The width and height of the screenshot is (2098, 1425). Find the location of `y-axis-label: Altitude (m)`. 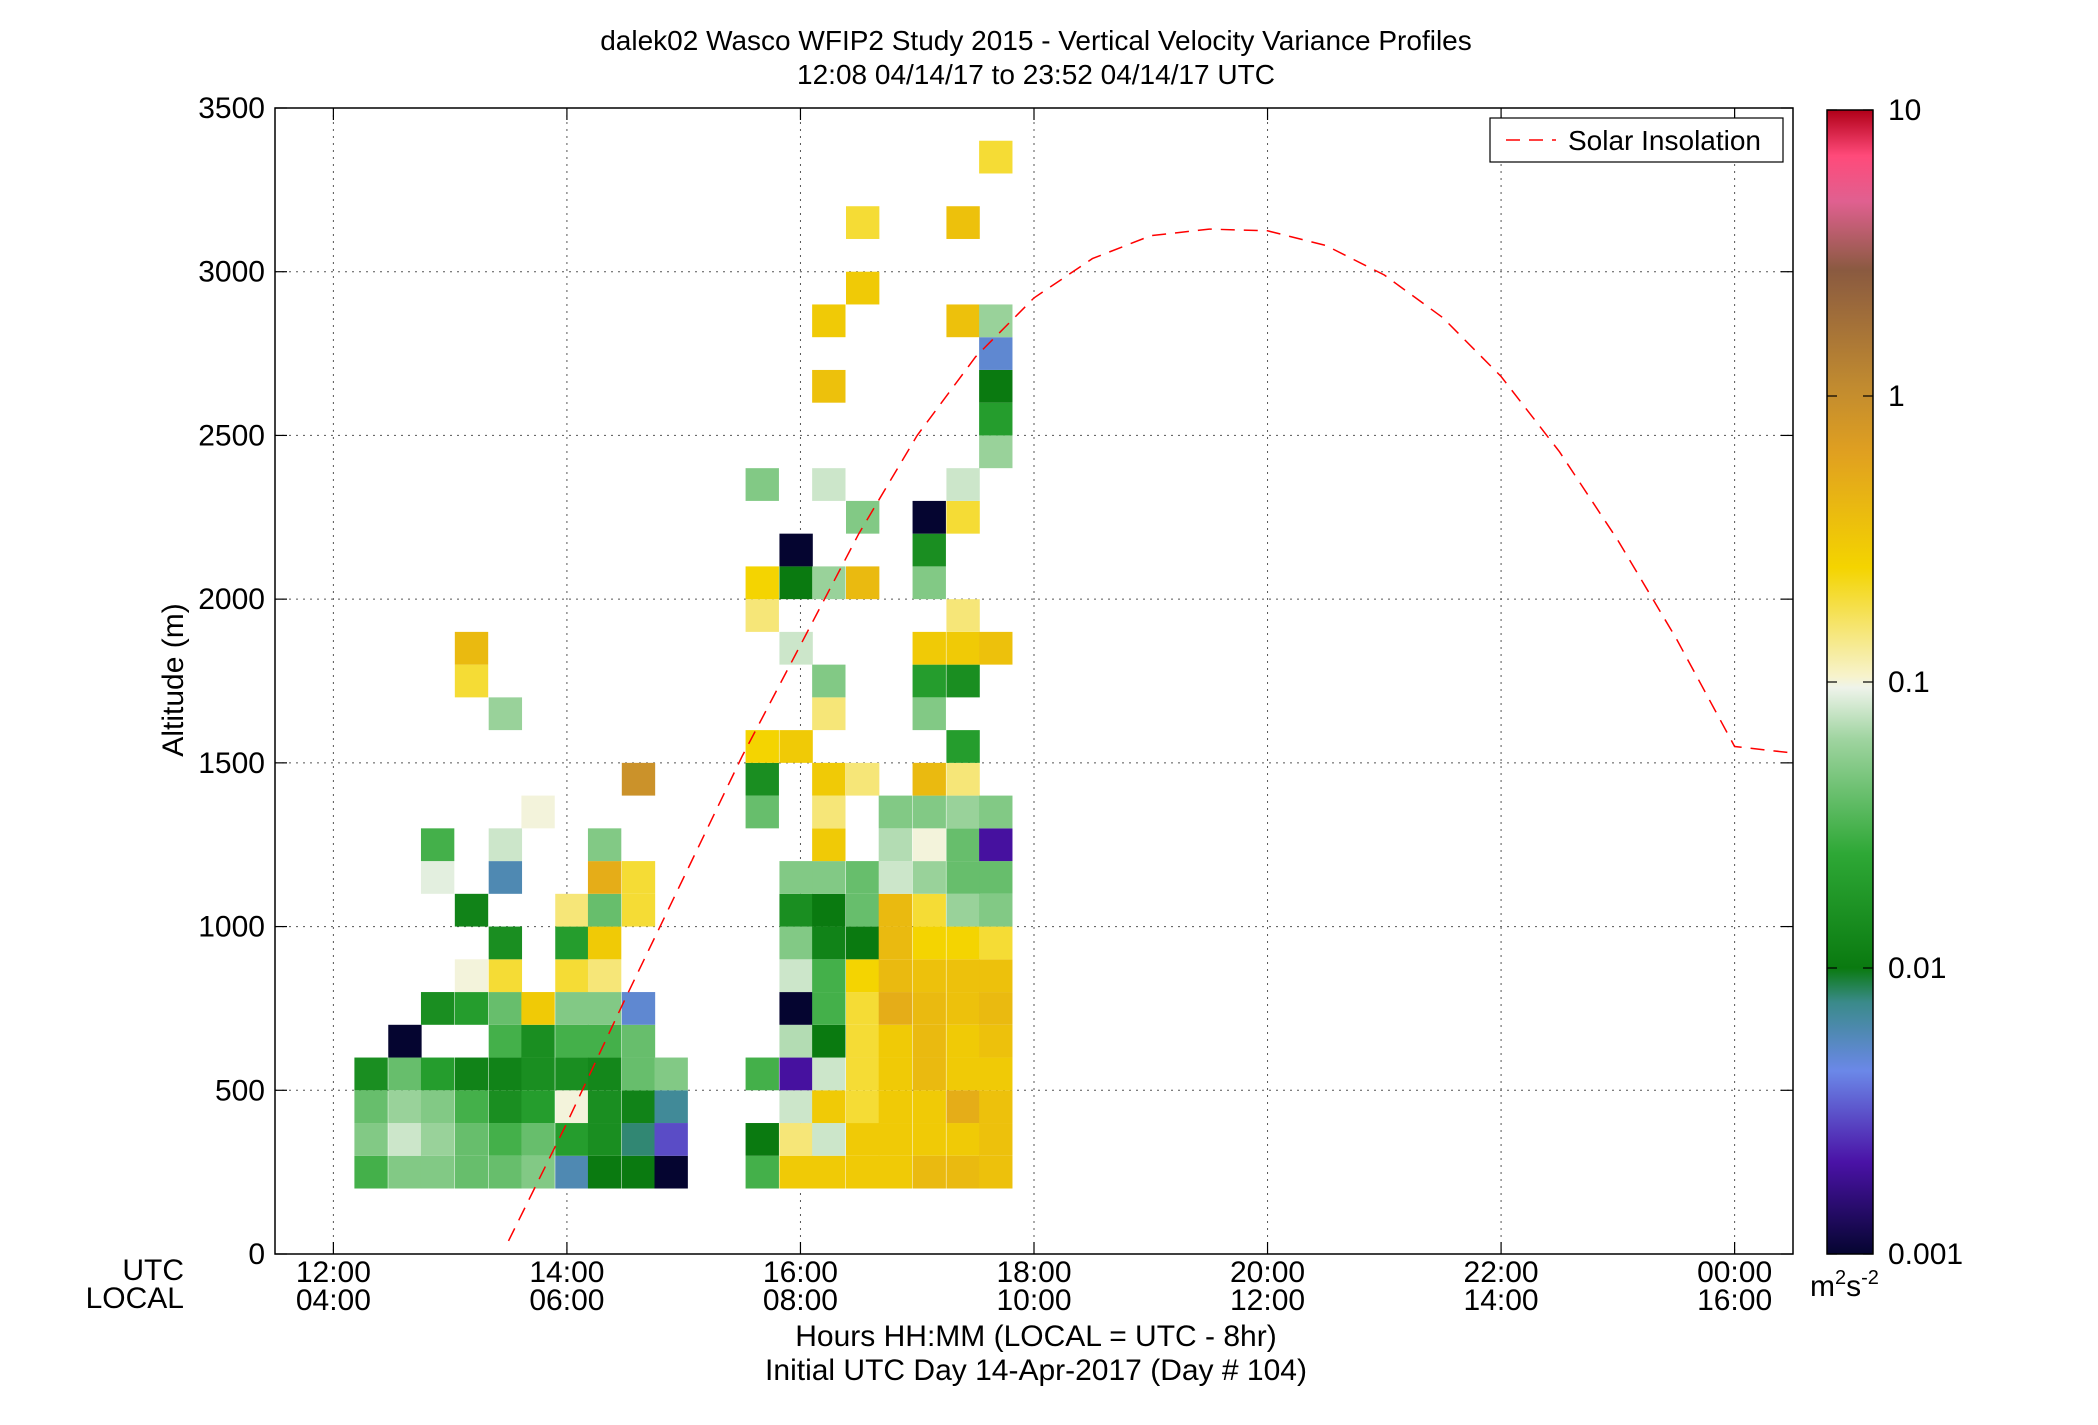

y-axis-label: Altitude (m) is located at coordinates (173, 679).